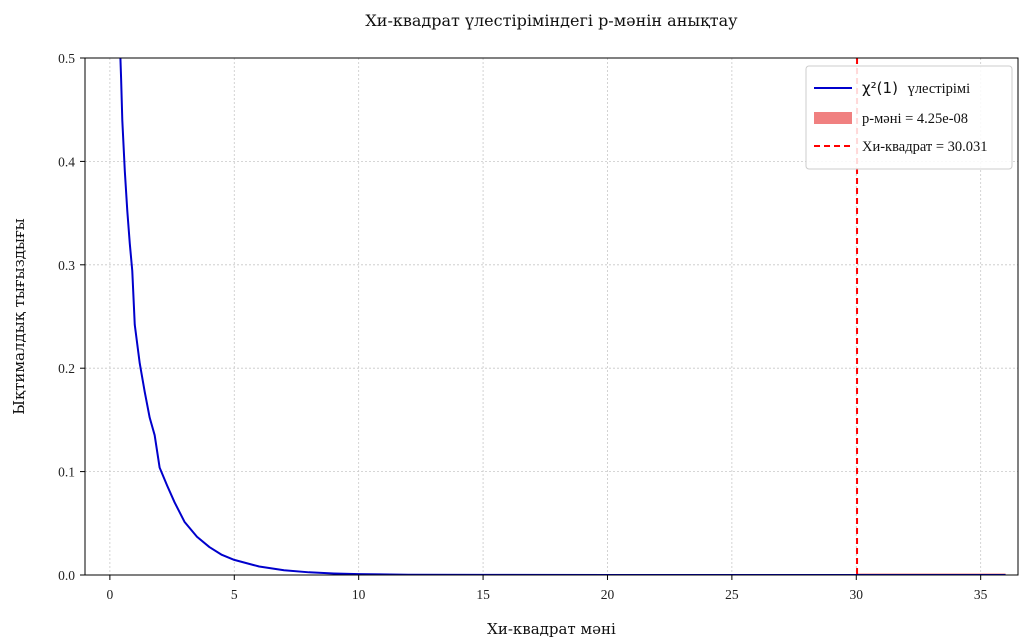 The width and height of the screenshot is (1033, 641). What do you see at coordinates (939, 89) in the screenshot?
I see `legend-curve-suffix: үлестірімі` at bounding box center [939, 89].